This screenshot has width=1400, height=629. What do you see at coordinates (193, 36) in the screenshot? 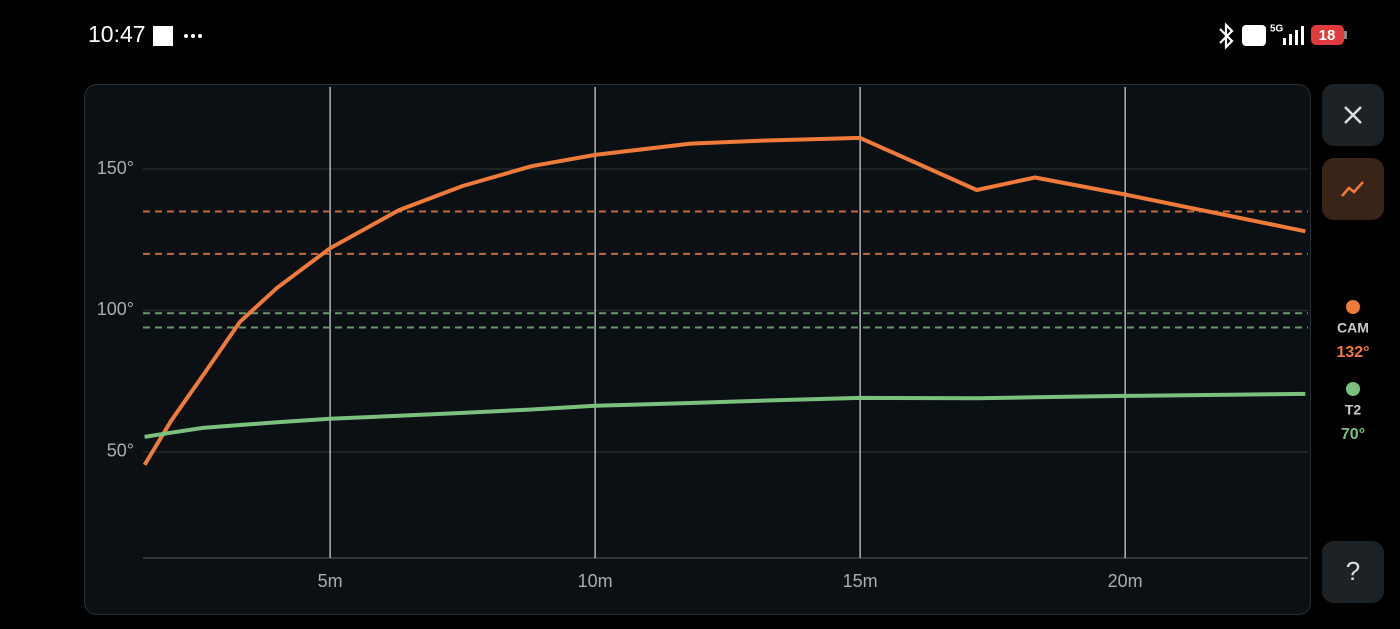
I see `status-dots` at bounding box center [193, 36].